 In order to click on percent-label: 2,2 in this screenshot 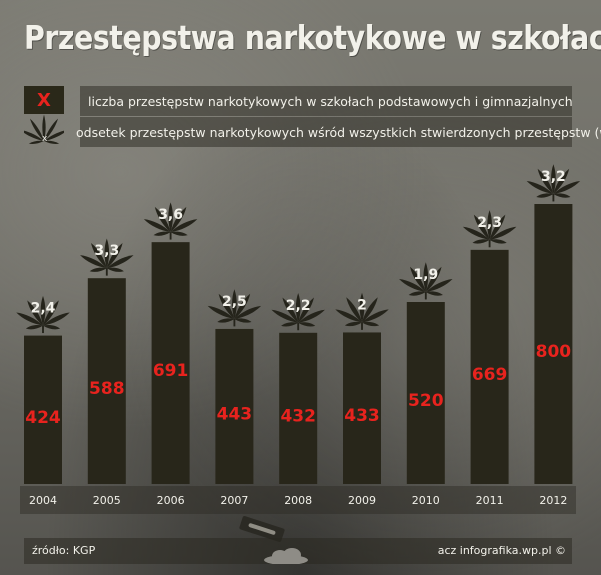, I will do `click(298, 306)`.